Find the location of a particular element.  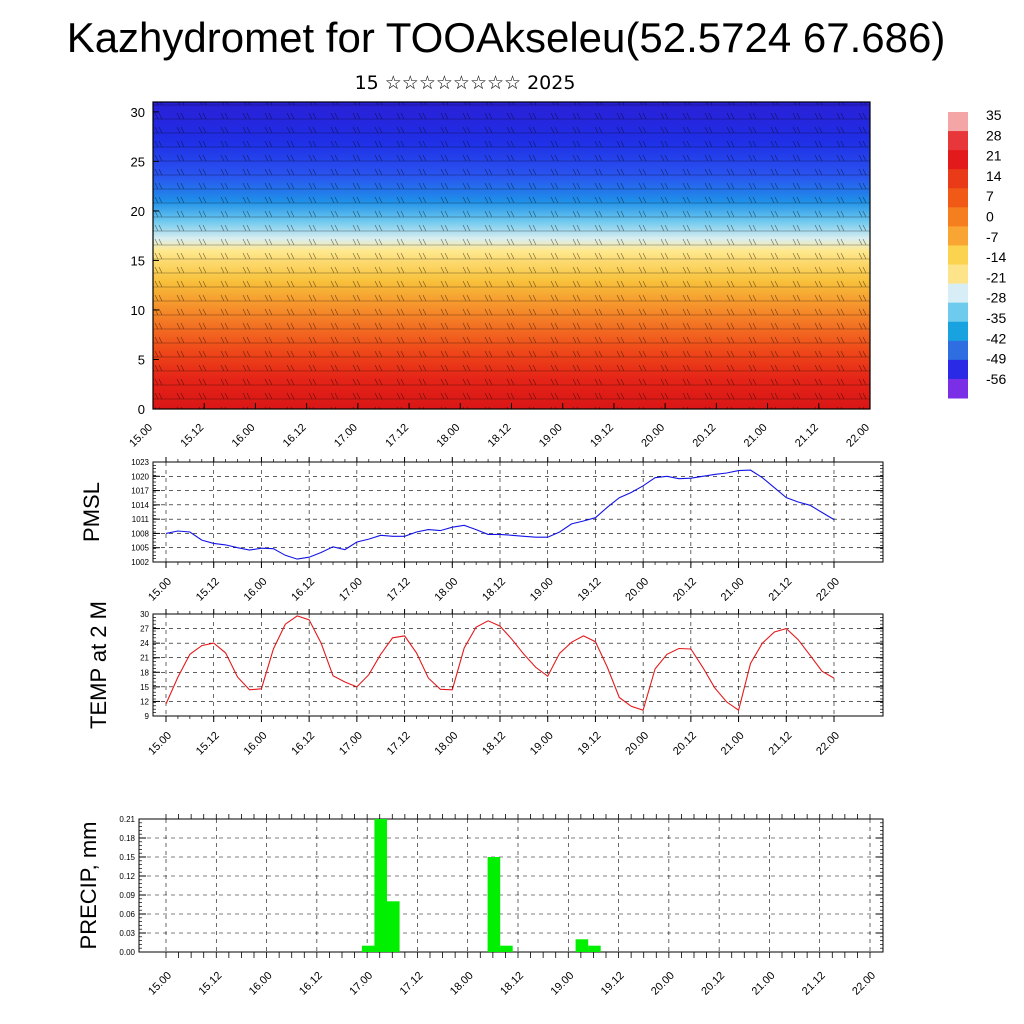

y-tick-label: 25 is located at coordinates (138, 161).